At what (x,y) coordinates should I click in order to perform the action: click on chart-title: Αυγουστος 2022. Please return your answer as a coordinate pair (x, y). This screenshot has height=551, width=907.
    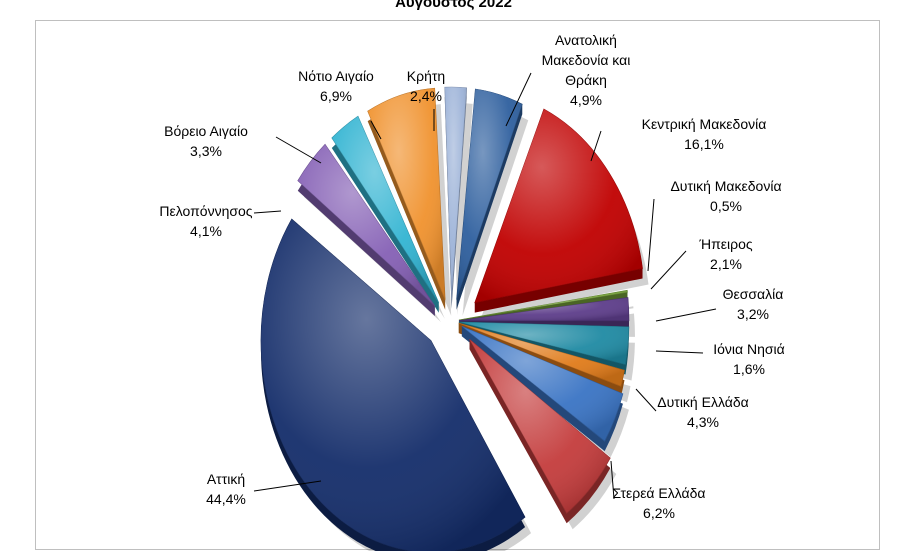
    Looking at the image, I should click on (453, 5).